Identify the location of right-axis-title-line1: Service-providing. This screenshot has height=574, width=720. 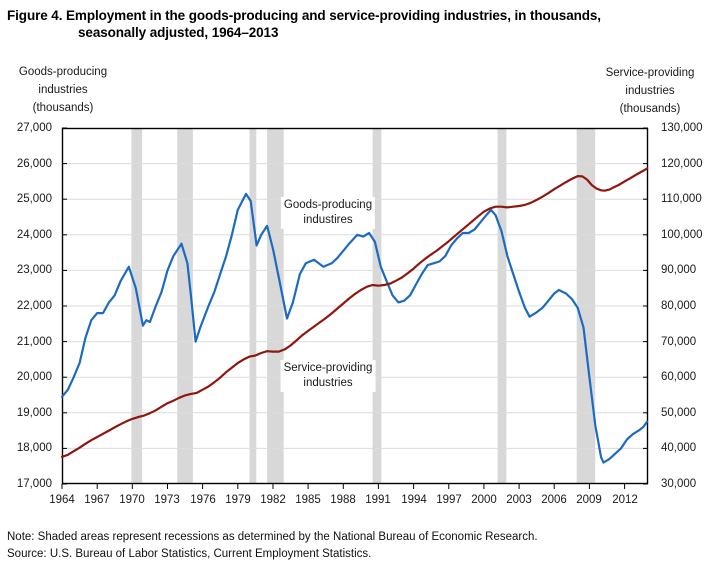
(650, 73).